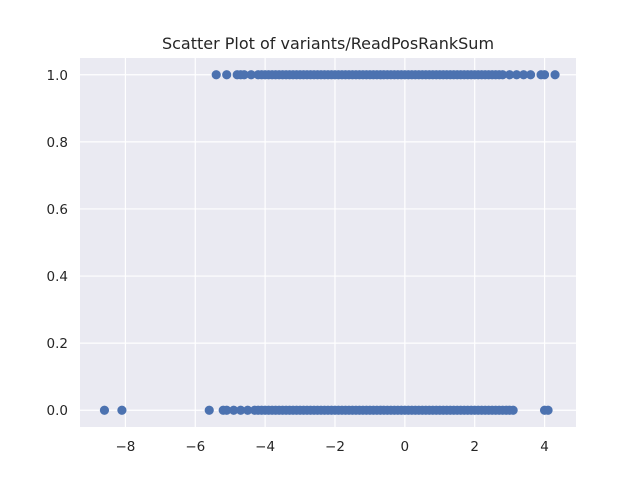 The width and height of the screenshot is (640, 484). What do you see at coordinates (57, 76) in the screenshot?
I see `y-tick-label: 1.0` at bounding box center [57, 76].